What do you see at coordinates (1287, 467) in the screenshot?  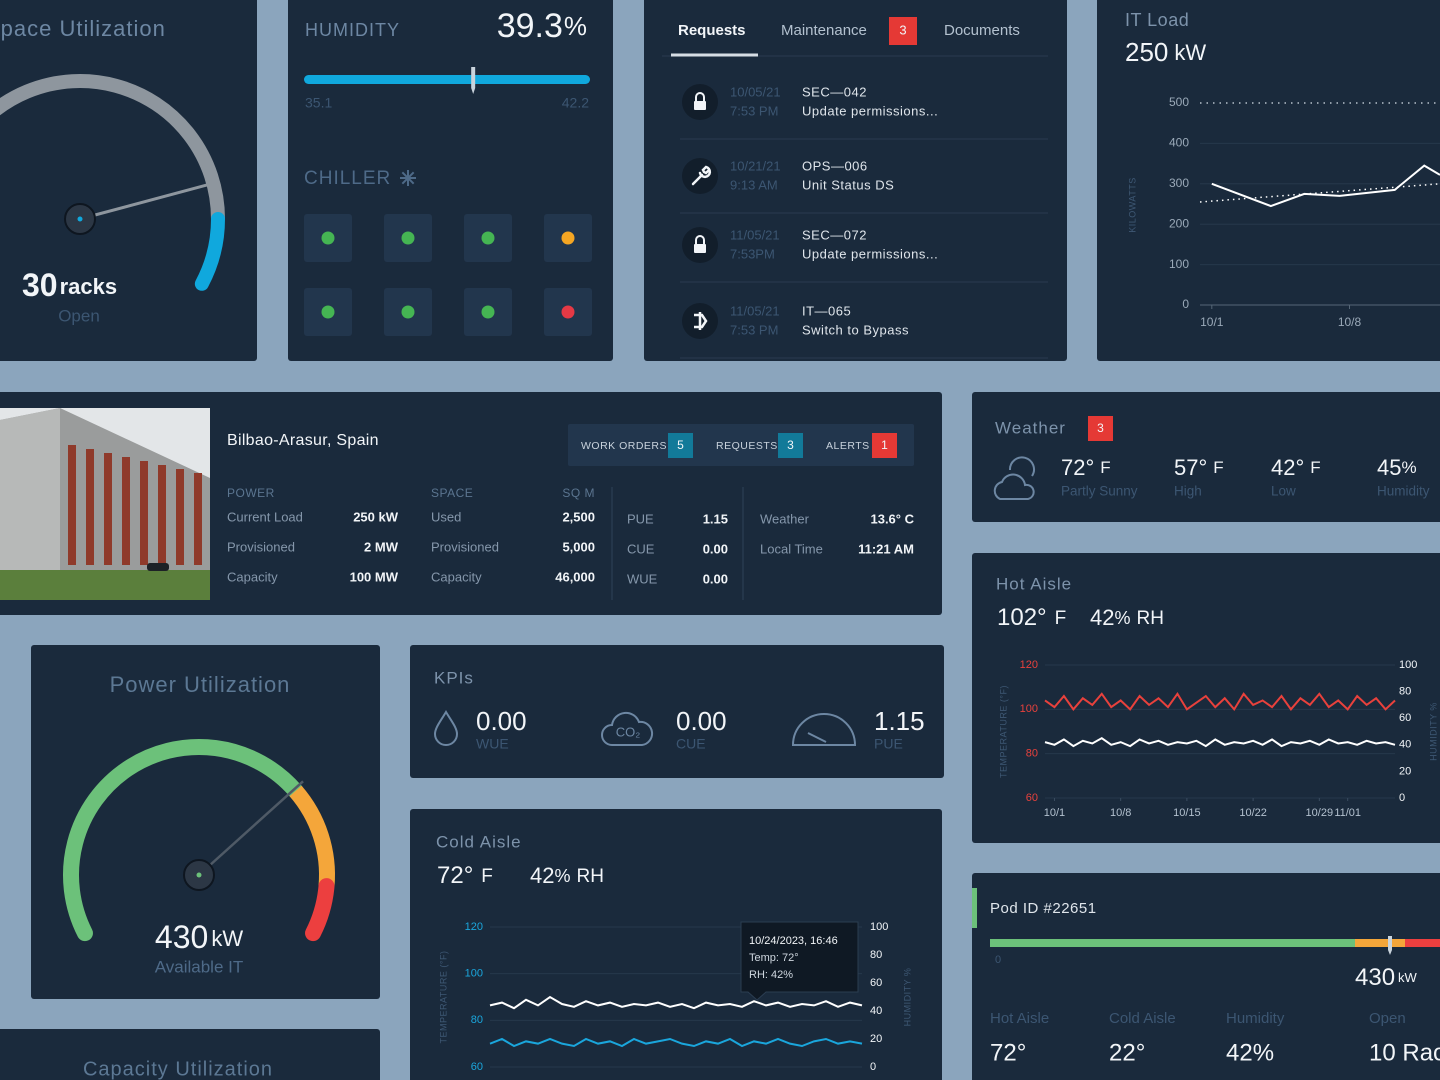 I see `weather-value-part: 42°` at bounding box center [1287, 467].